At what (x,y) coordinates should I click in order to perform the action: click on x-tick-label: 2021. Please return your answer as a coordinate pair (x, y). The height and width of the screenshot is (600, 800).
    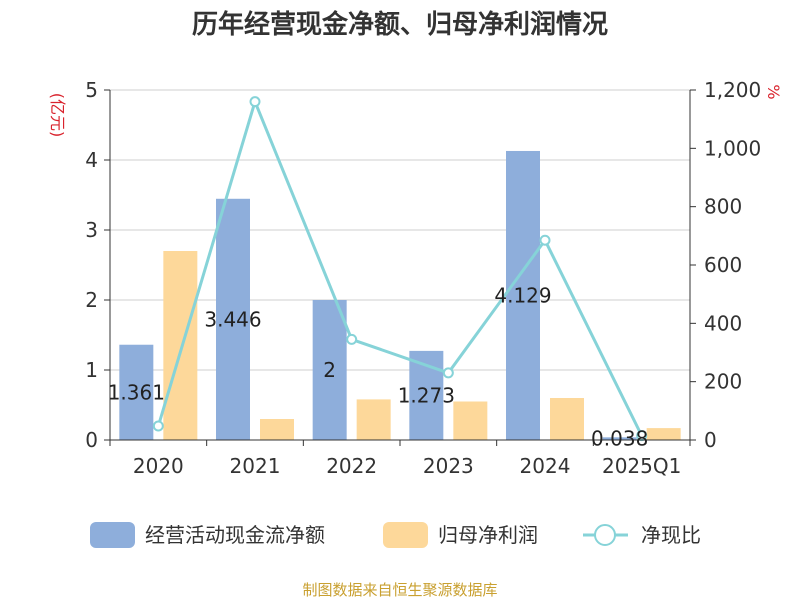
    Looking at the image, I should click on (255, 466).